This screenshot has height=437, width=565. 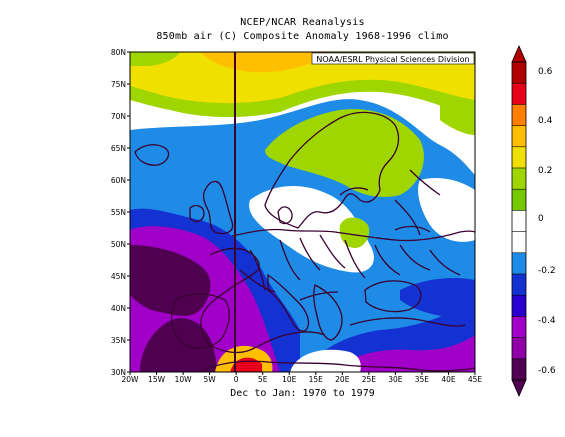 I want to click on lat-tick-label: 40N, so click(x=118, y=308).